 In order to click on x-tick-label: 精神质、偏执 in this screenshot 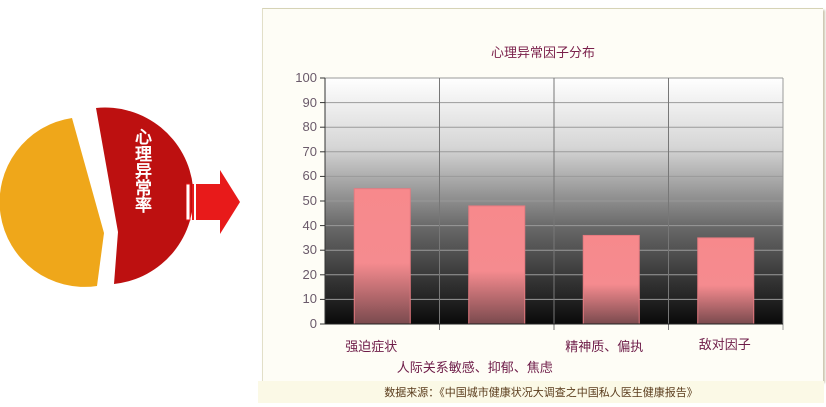, I will do `click(604, 347)`.